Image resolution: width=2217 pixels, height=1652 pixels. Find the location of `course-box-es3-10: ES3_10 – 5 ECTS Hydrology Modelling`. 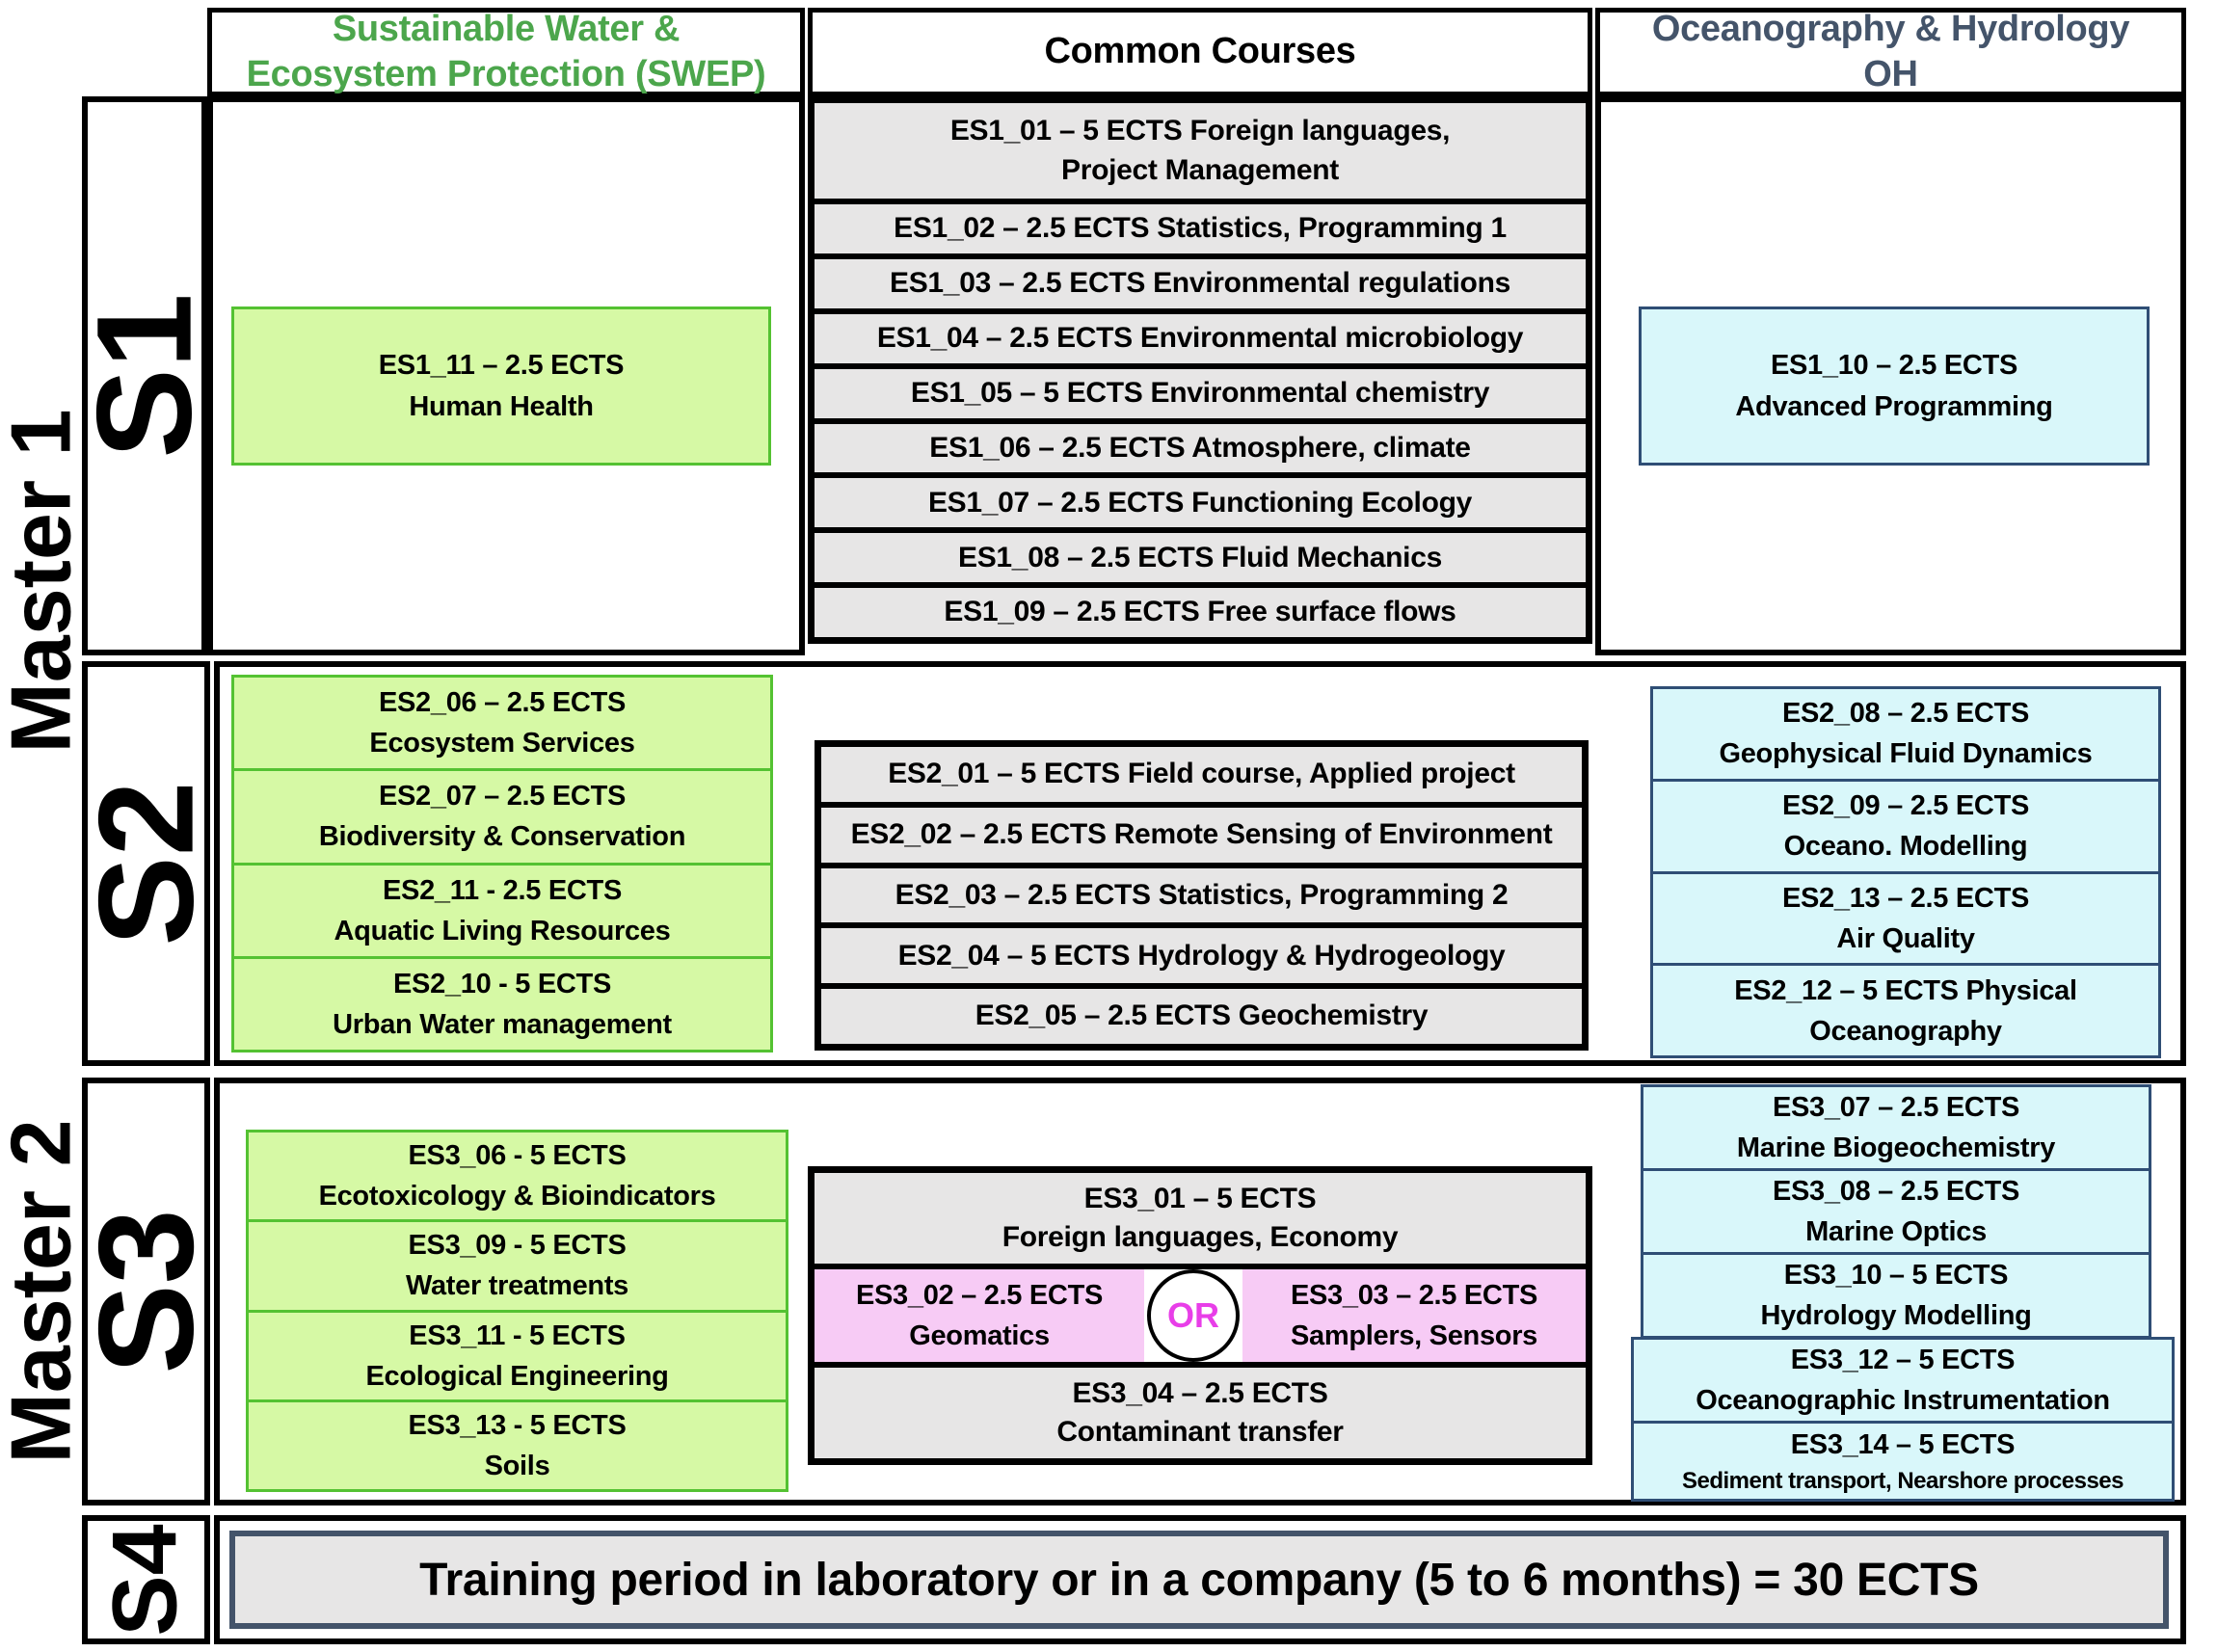

course-box-es3-10: ES3_10 – 5 ECTS Hydrology Modelling is located at coordinates (1896, 1296).